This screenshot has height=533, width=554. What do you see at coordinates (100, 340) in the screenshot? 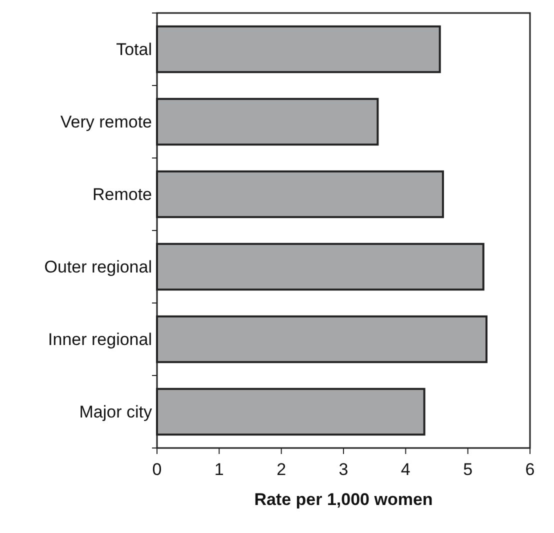
I see `y-tick-label: Inner regional` at bounding box center [100, 340].